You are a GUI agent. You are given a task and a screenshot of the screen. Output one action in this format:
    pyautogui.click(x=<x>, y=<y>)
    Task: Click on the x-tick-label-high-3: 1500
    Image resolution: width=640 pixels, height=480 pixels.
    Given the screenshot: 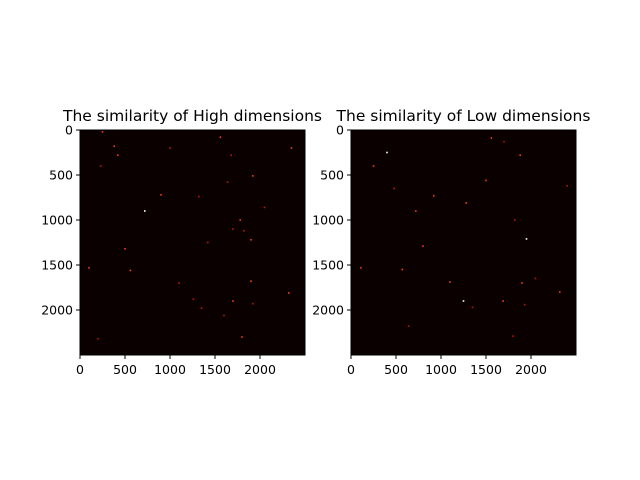 What is the action you would take?
    pyautogui.click(x=215, y=369)
    